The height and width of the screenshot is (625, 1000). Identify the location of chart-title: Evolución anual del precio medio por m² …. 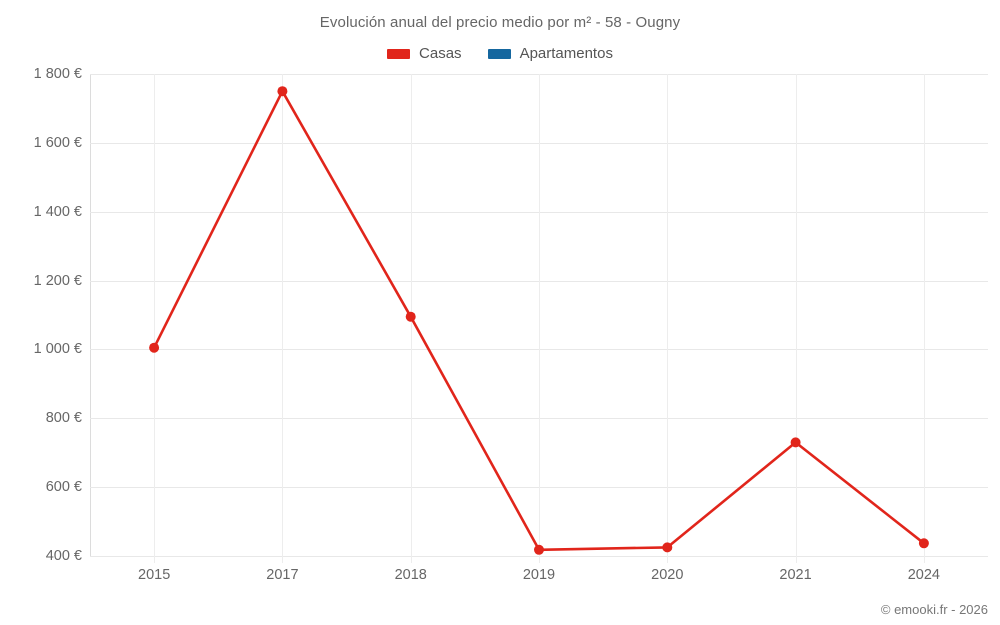
(500, 22).